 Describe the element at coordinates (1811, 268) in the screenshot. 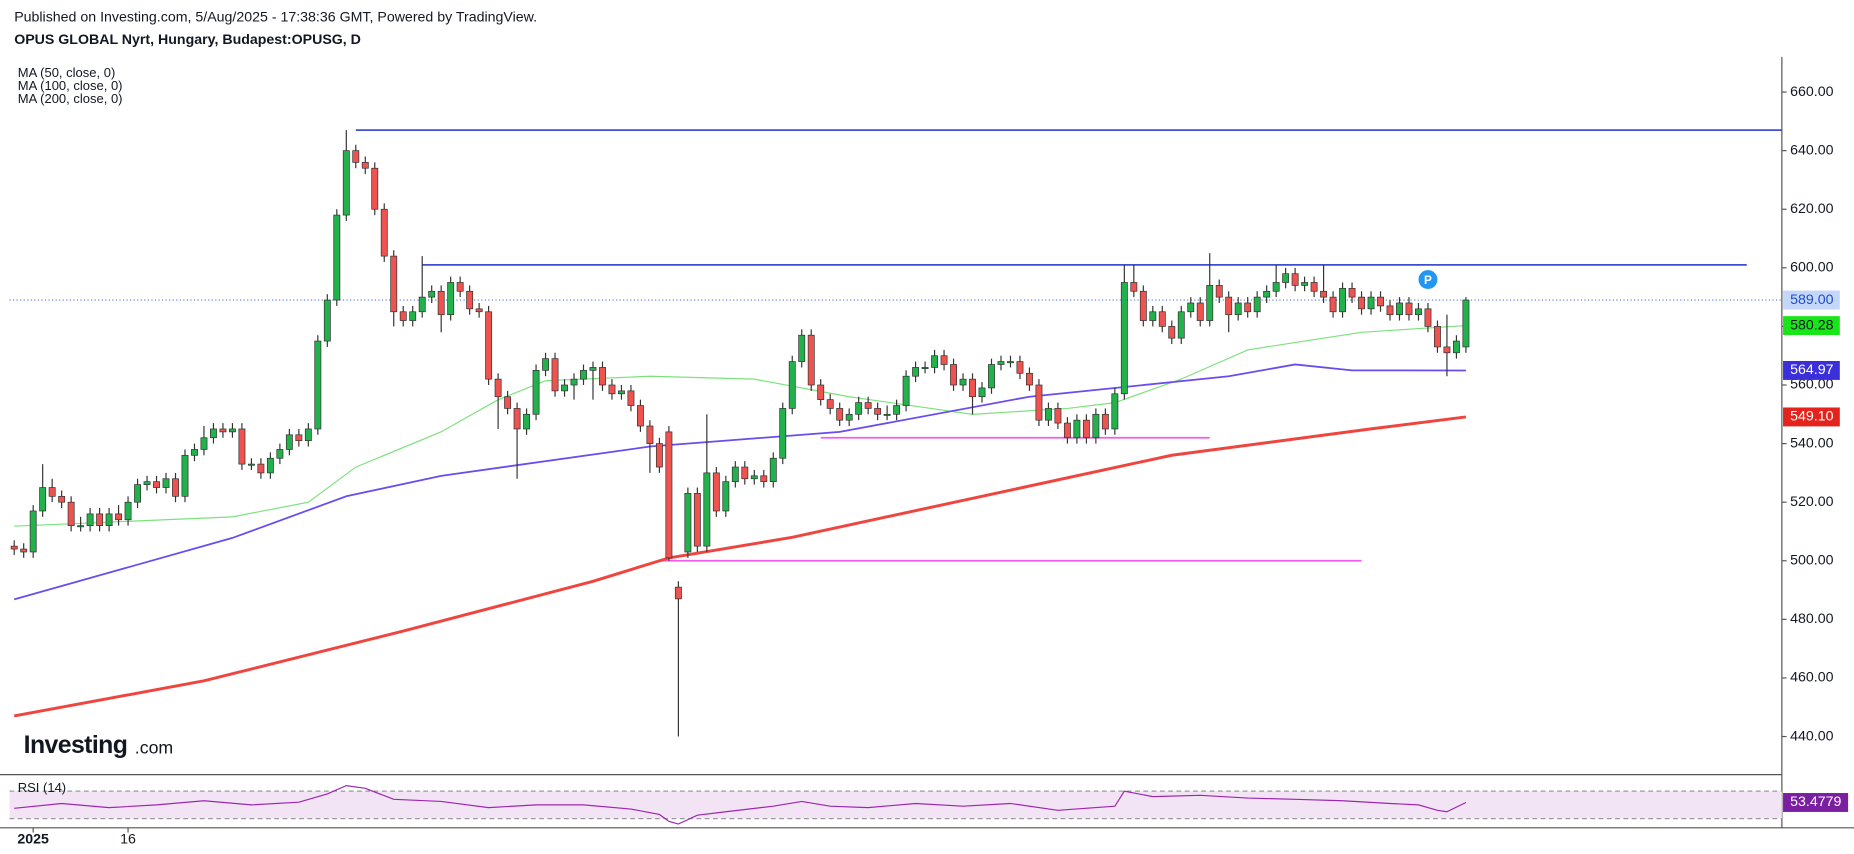

I see `y-tick-label: 600.00` at that location.